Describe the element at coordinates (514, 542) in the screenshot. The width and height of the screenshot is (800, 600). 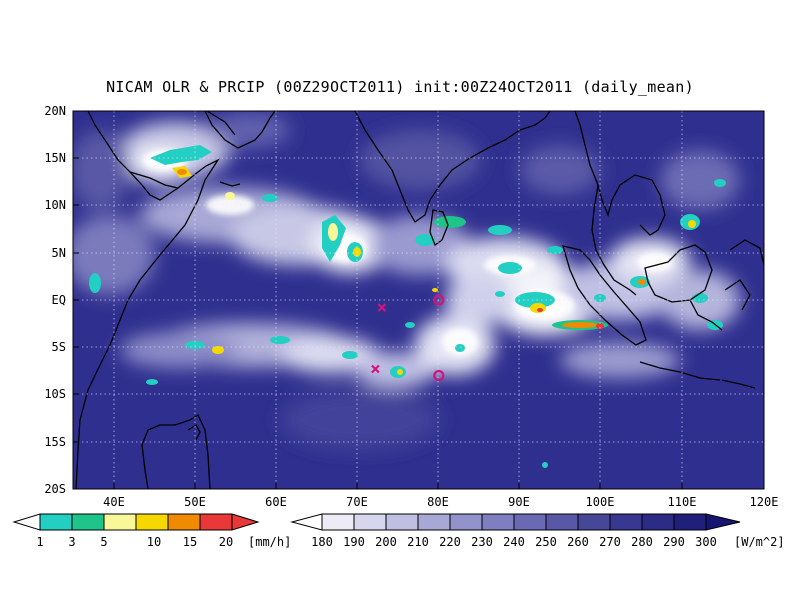
I see `olr-colorbar-label: 240` at that location.